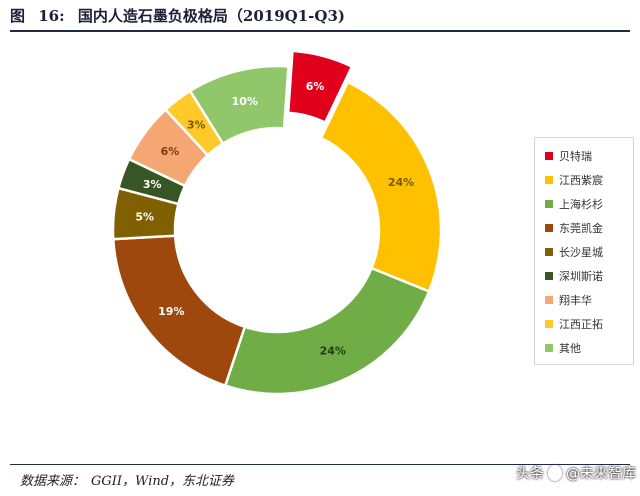 The height and width of the screenshot is (496, 640). Describe the element at coordinates (51, 16) in the screenshot. I see `figure-number: 16:` at that location.